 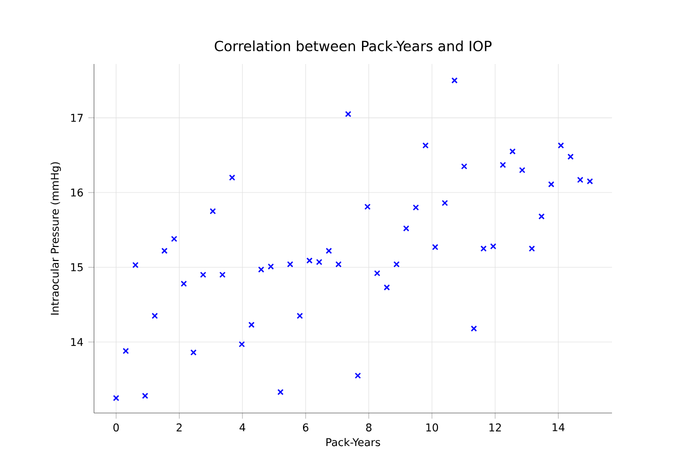 I want to click on x-tick-label: 2, so click(x=179, y=427).